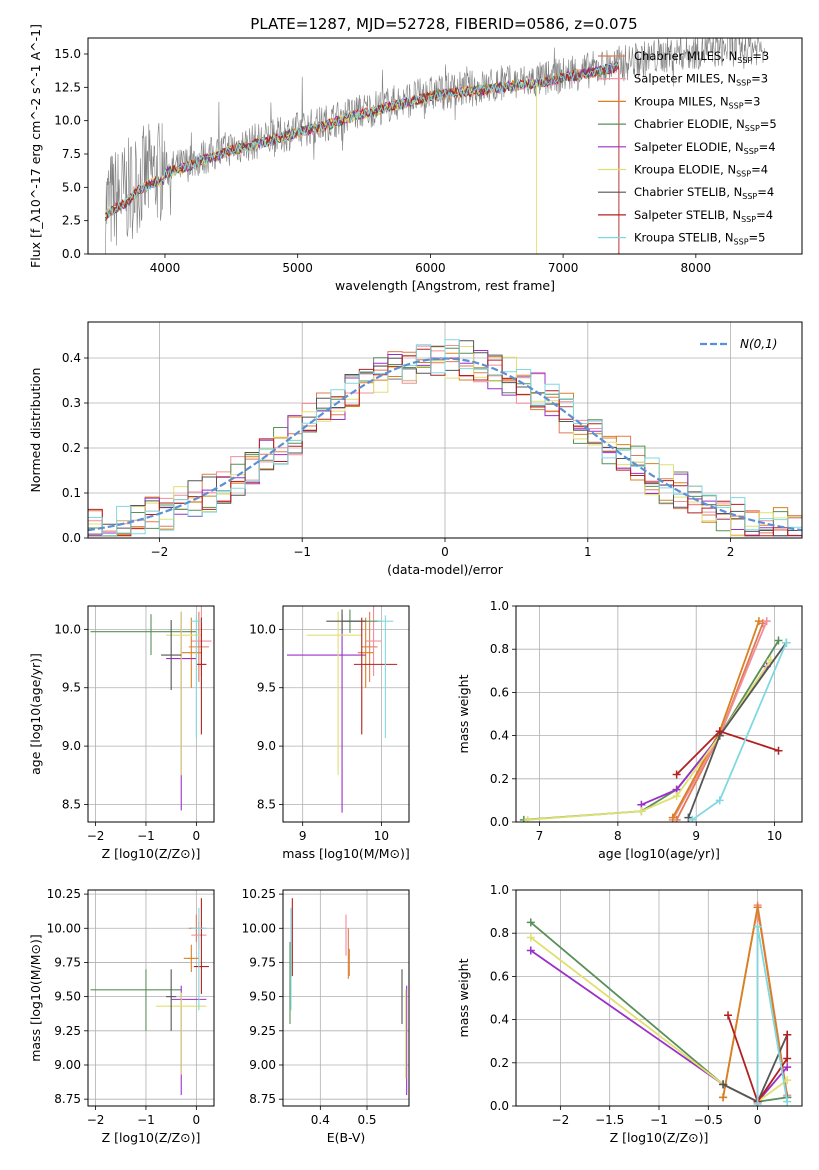 The width and height of the screenshot is (819, 1170). What do you see at coordinates (499, 1063) in the screenshot?
I see `y-tick-label: 0.2` at bounding box center [499, 1063].